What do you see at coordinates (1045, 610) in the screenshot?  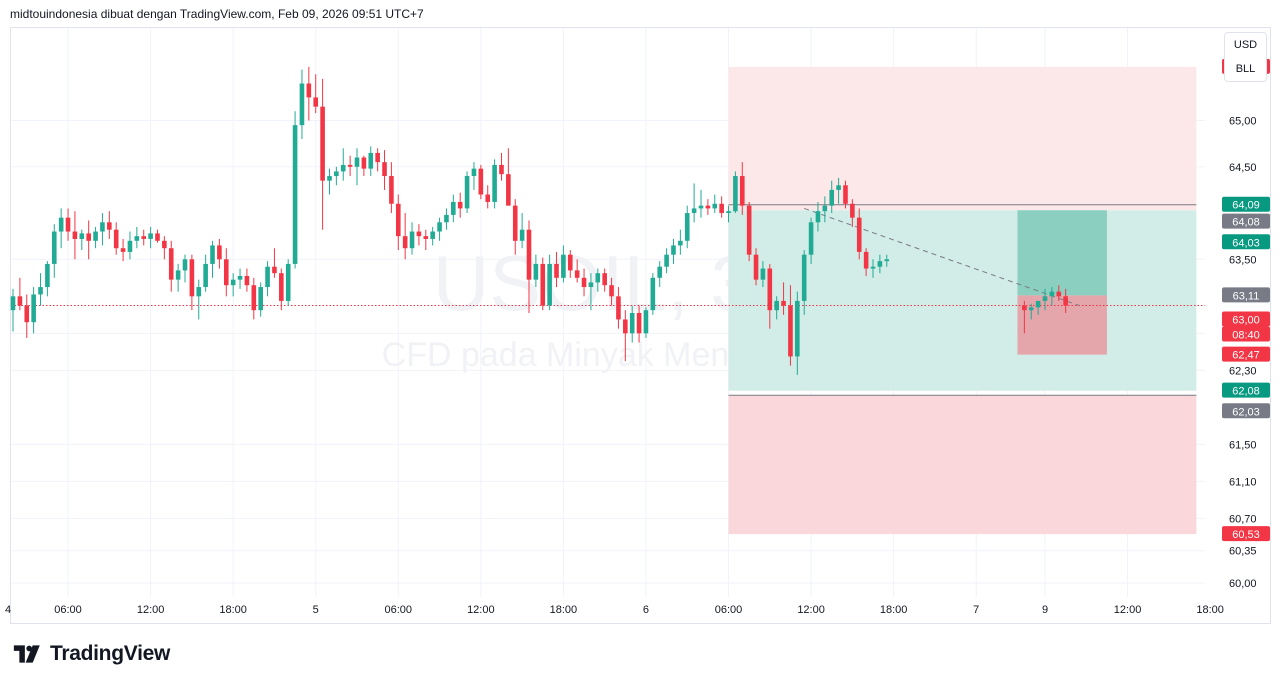 I see `x-tick-label: 9` at bounding box center [1045, 610].